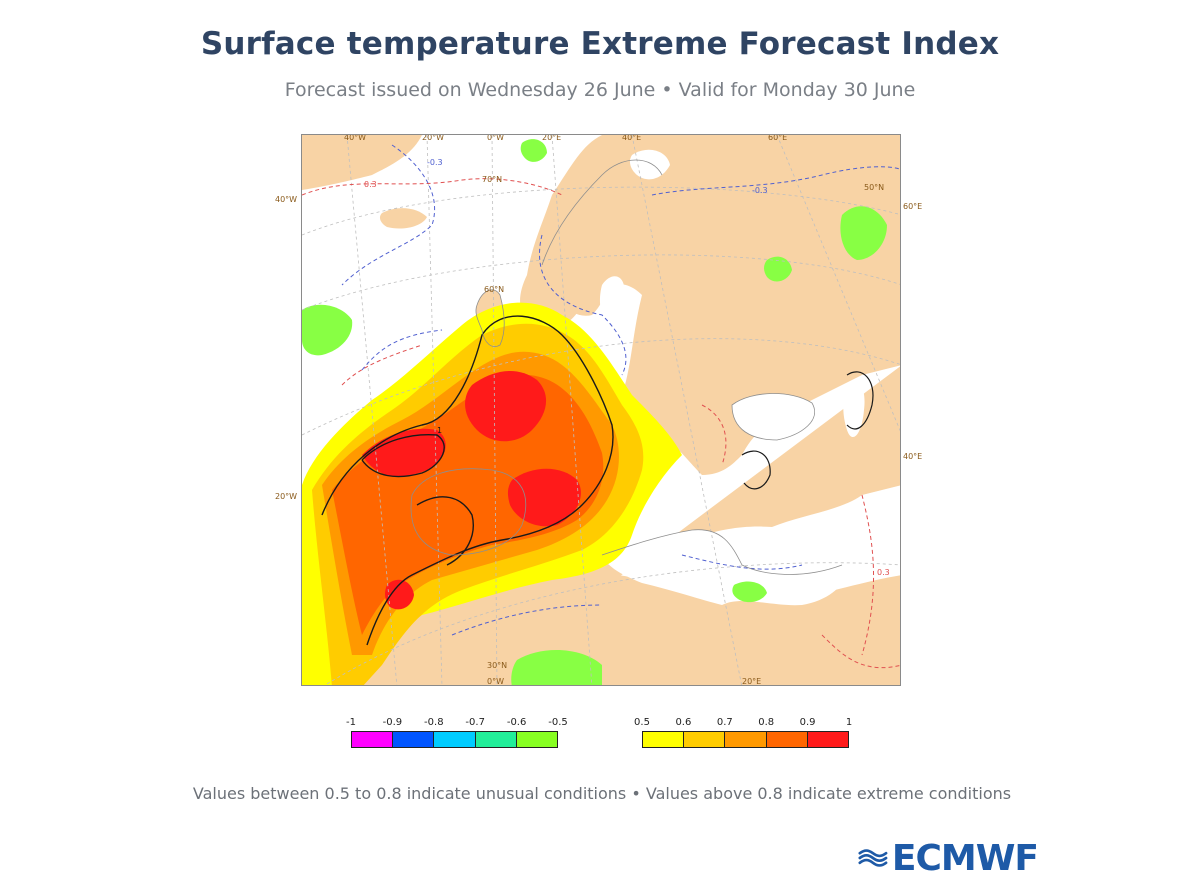 The height and width of the screenshot is (896, 1200). What do you see at coordinates (506, 406) in the screenshot?
I see `efi-area-0-9-france` at bounding box center [506, 406].